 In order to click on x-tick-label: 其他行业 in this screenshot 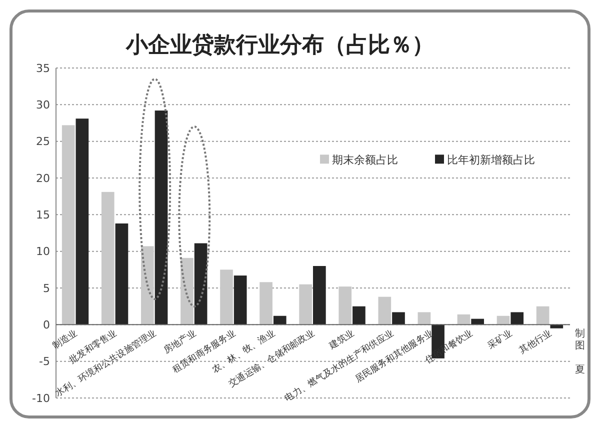, I will do `click(535, 342)`.